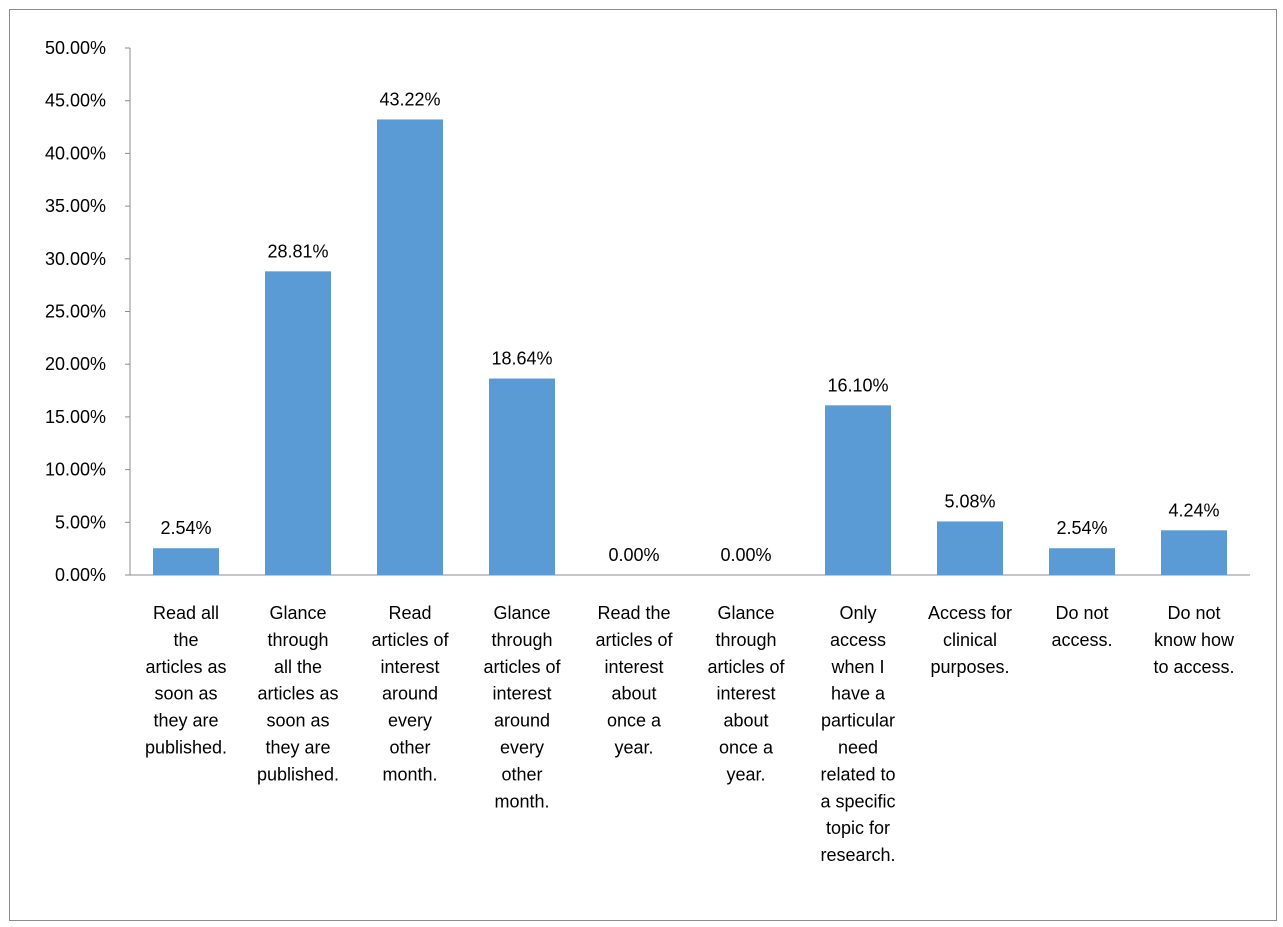  Describe the element at coordinates (858, 721) in the screenshot. I see `category-label-line: particular` at that location.